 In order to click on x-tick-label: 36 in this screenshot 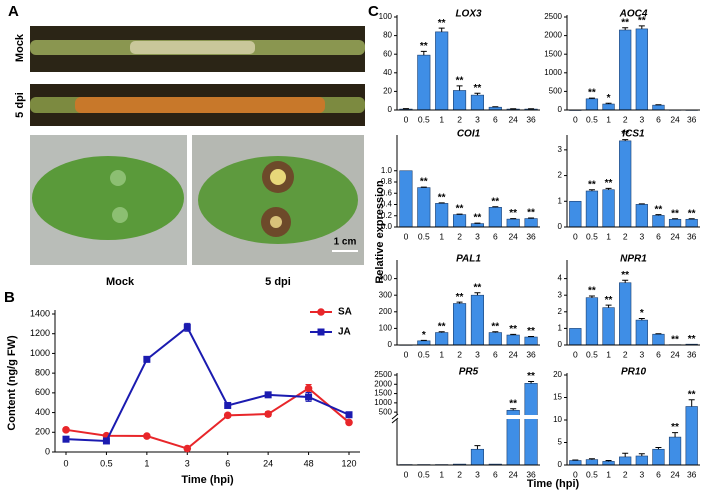, I will do `click(531, 354)`.